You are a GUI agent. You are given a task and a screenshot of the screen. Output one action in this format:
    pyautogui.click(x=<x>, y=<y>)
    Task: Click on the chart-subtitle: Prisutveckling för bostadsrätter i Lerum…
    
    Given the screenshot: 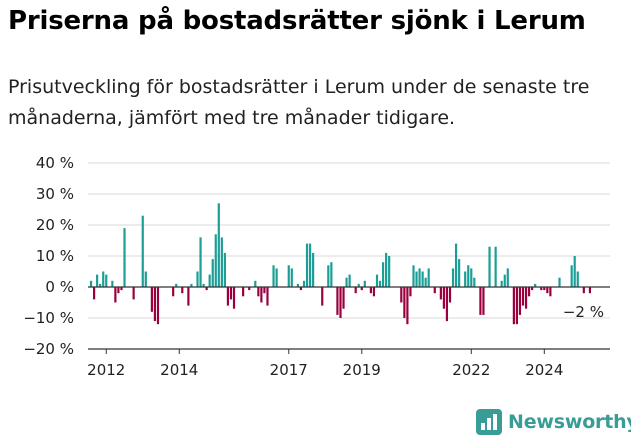 What is the action you would take?
    pyautogui.click(x=299, y=102)
    